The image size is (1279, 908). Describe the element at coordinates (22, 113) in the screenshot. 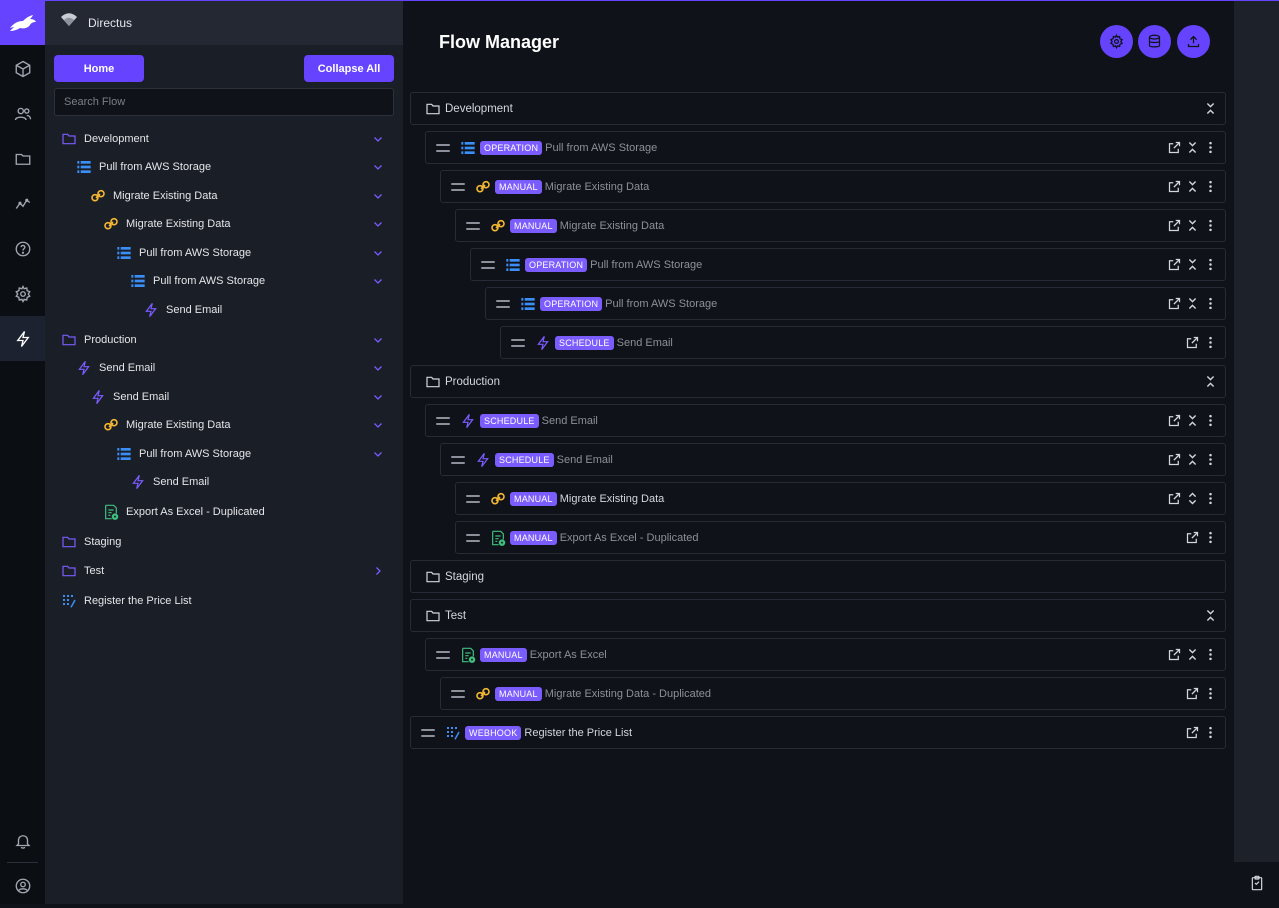

I see `users-icon` at that location.